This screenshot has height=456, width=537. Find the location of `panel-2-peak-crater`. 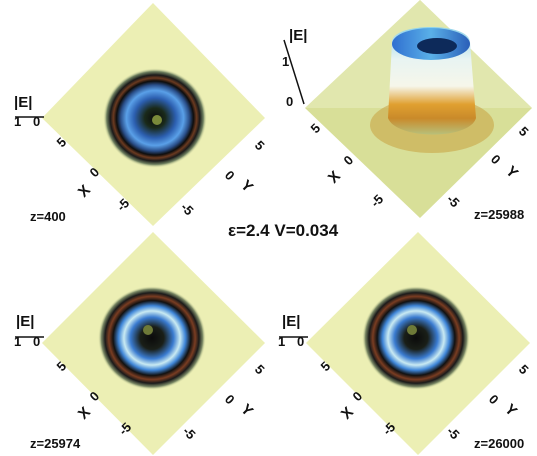

panel-2-peak-crater is located at coordinates (437, 46).